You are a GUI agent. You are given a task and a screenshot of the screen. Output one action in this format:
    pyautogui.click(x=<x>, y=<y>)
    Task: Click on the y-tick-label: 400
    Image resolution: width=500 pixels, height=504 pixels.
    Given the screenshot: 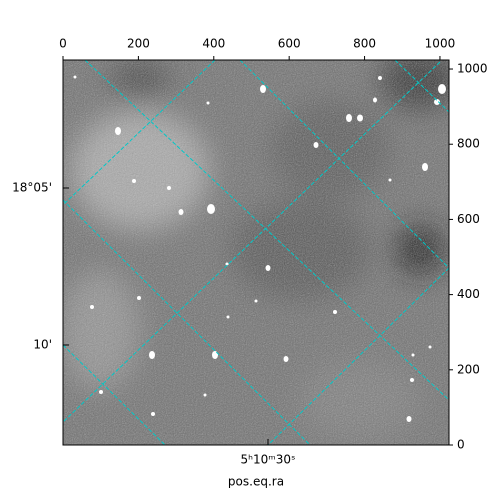 What is the action you would take?
    pyautogui.click(x=468, y=294)
    